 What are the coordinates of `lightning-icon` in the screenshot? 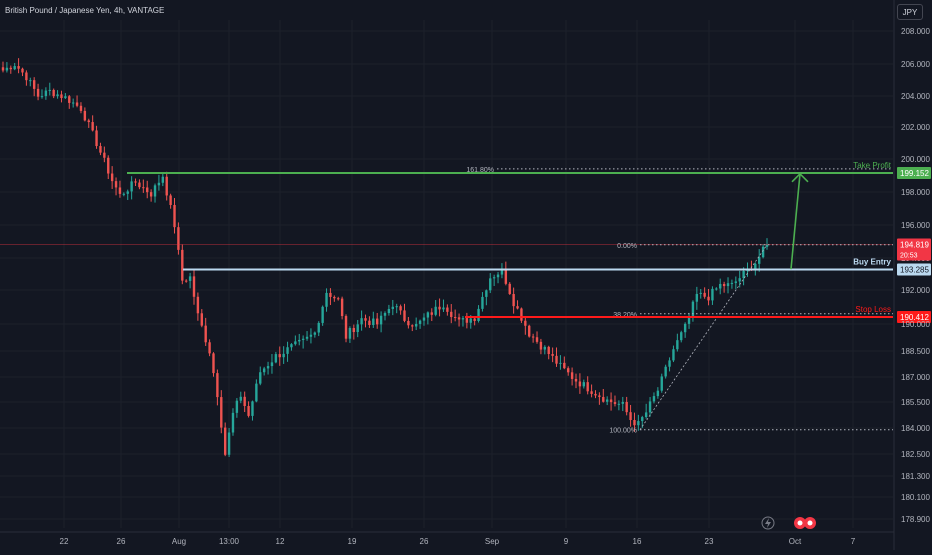 It's located at (768, 523).